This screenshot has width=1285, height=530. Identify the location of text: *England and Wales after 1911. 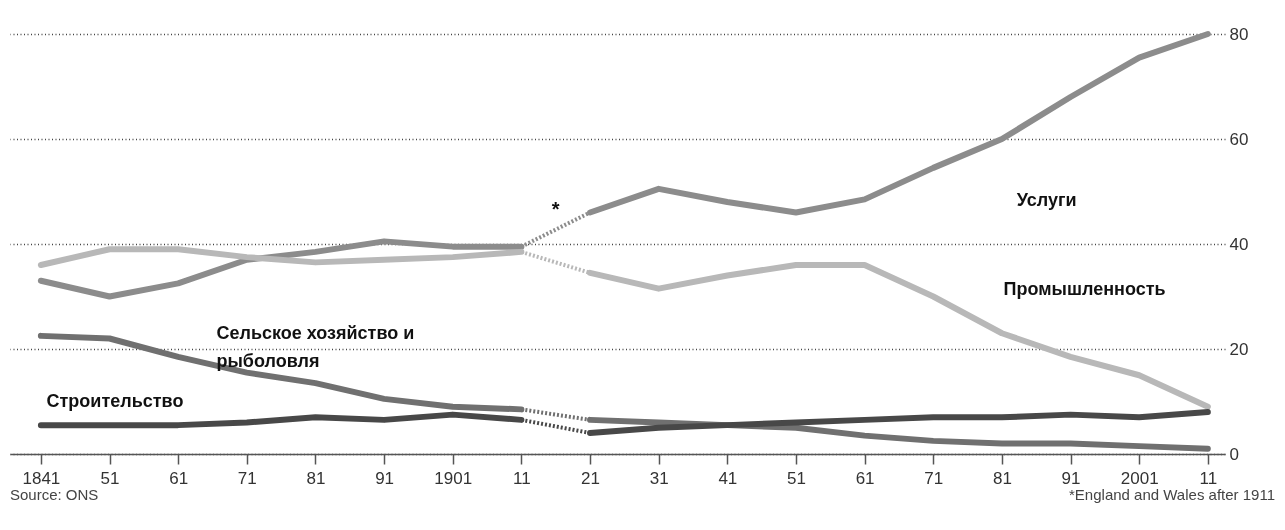
(1172, 494).